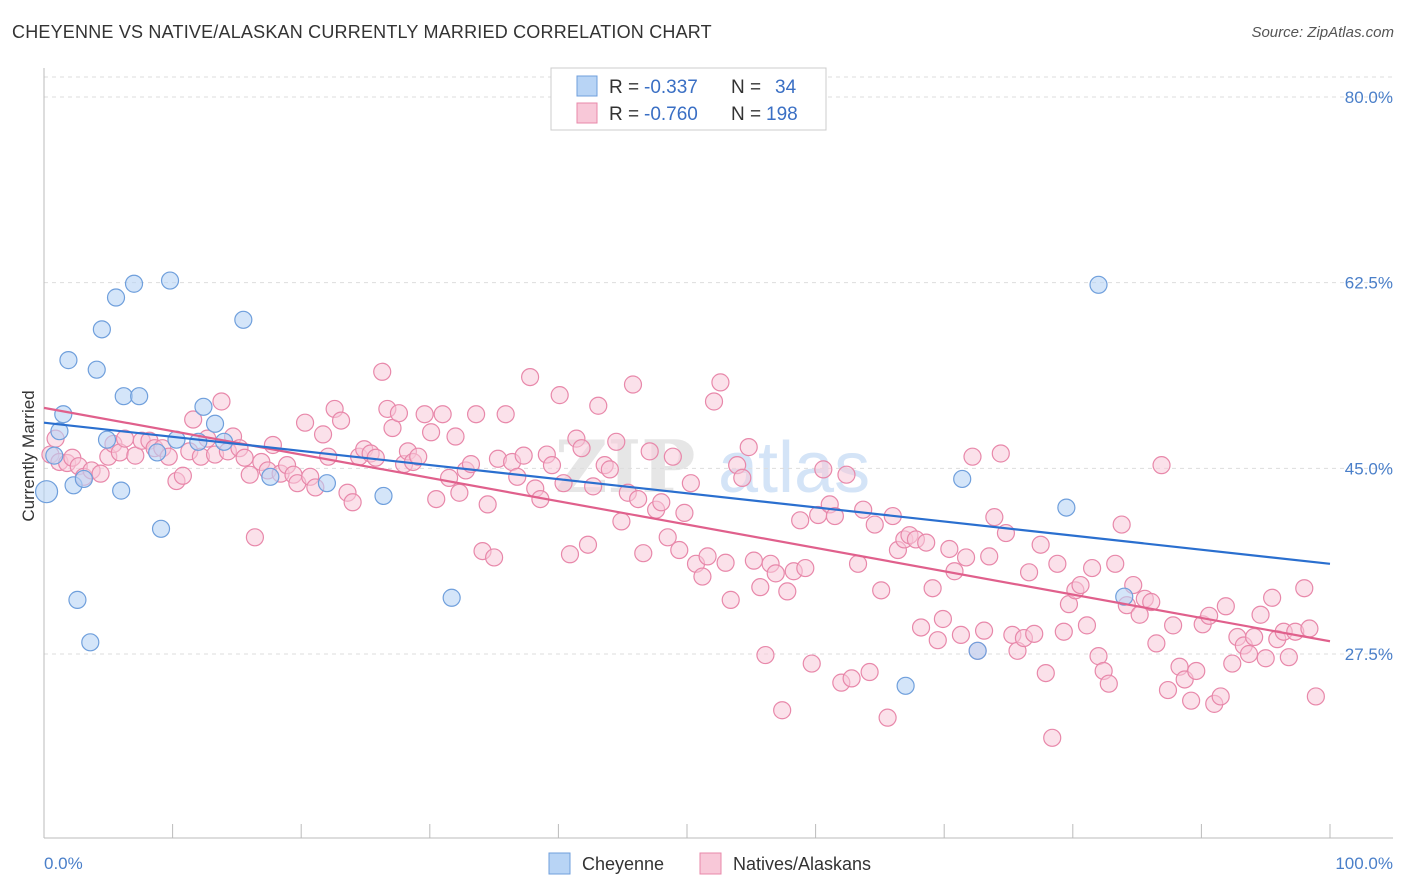  Describe the element at coordinates (623, 864) in the screenshot. I see `bottom-legend-cheyenne: Cheyenne` at that location.